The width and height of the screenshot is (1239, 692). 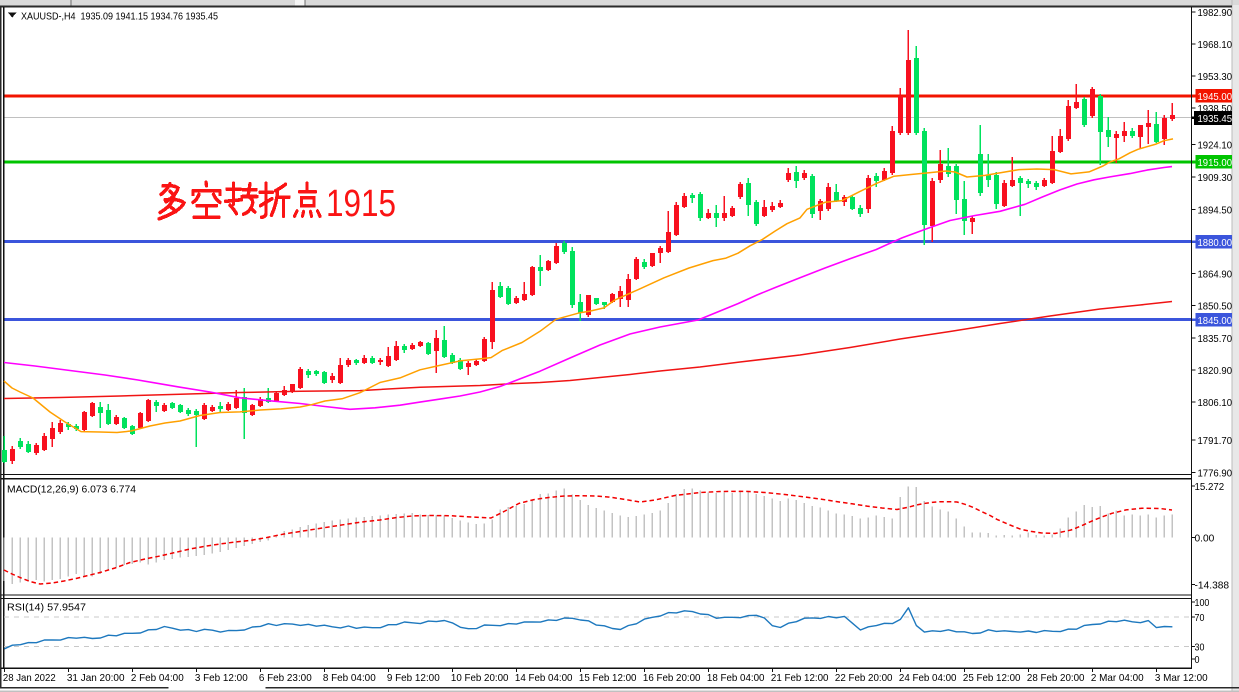 I want to click on svg-text: -14.388, so click(x=1212, y=586).